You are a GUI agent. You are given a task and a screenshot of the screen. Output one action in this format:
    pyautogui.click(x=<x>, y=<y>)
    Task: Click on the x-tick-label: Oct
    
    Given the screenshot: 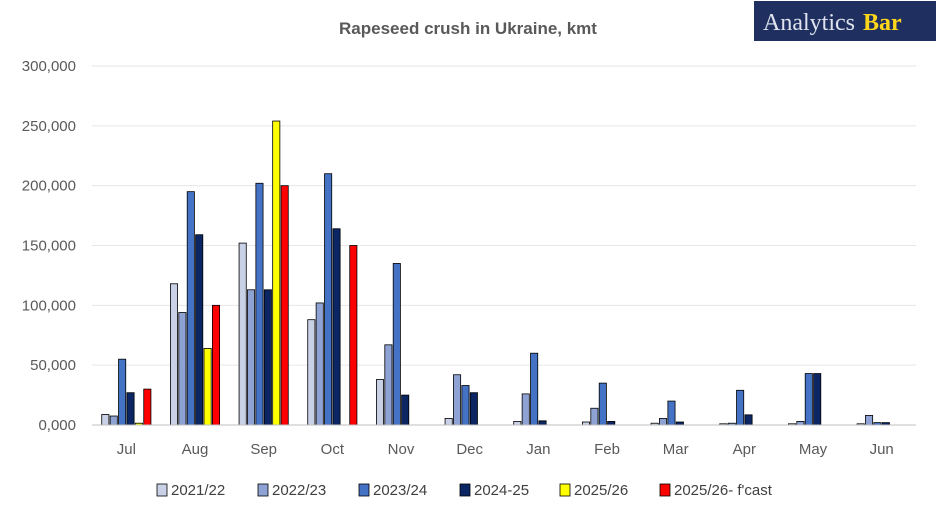 What is the action you would take?
    pyautogui.click(x=333, y=449)
    